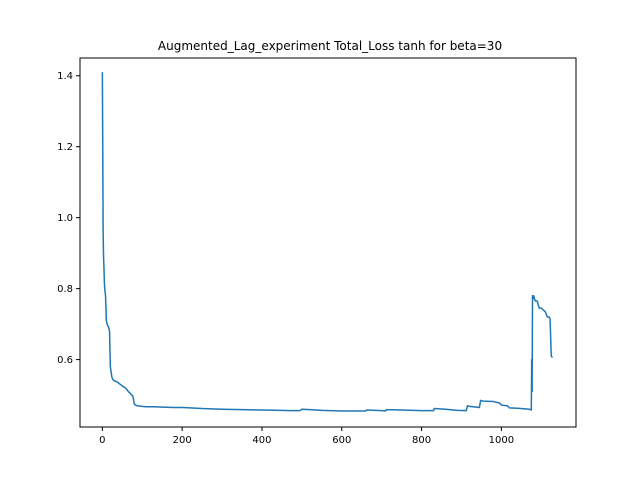  I want to click on x-tick-label: 800, so click(421, 440).